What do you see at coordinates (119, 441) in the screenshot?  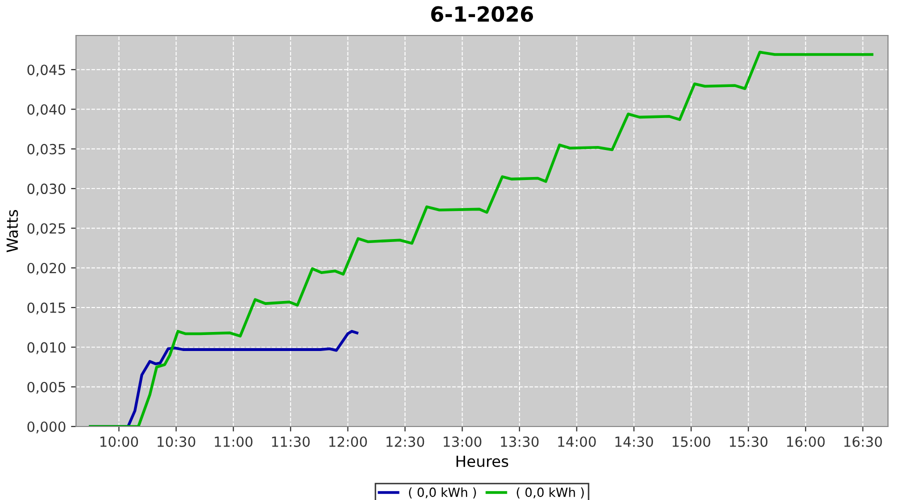 I see `x-tick-label: 10:00` at bounding box center [119, 441].